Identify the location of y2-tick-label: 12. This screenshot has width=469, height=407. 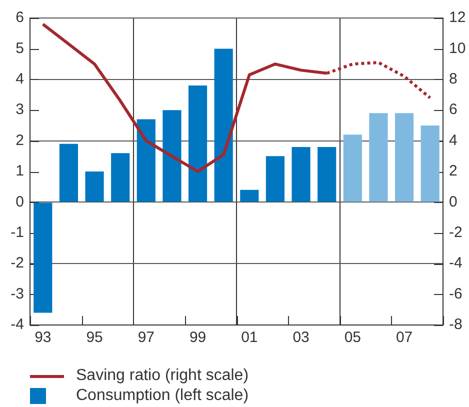
(457, 17).